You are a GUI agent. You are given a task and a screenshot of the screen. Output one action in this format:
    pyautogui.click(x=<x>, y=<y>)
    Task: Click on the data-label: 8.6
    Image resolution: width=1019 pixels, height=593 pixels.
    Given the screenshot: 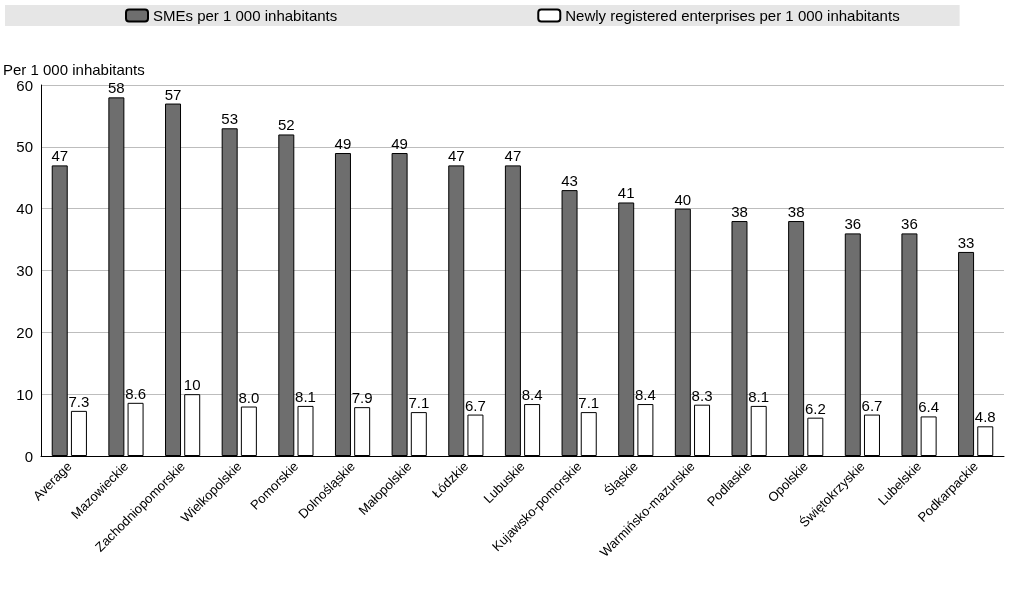 What is the action you would take?
    pyautogui.click(x=135, y=393)
    